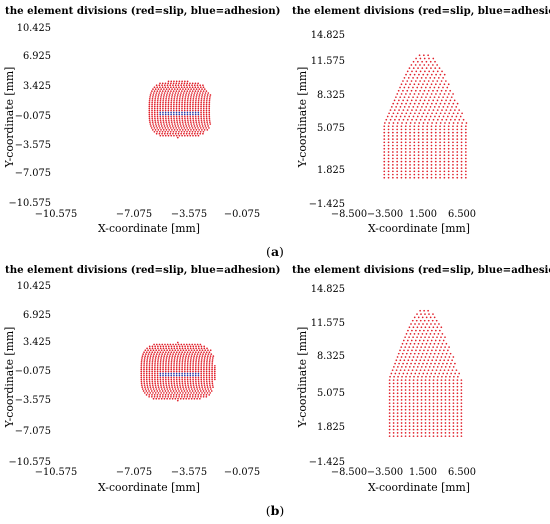 The image size is (550, 524). What do you see at coordinates (275, 510) in the screenshot?
I see `caption-letter: b` at bounding box center [275, 510].